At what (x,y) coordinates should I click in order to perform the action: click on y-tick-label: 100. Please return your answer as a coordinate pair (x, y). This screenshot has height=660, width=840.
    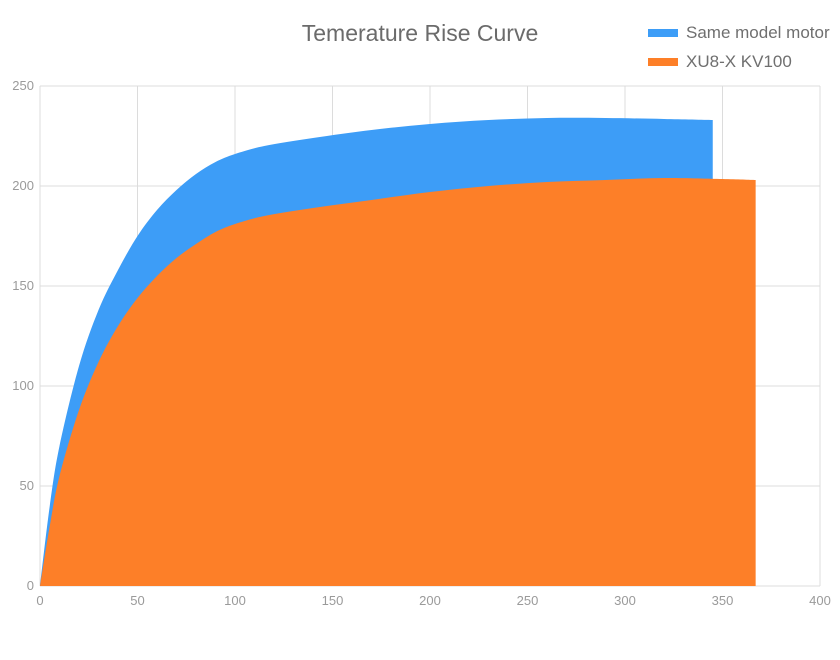
    Looking at the image, I should click on (23, 385).